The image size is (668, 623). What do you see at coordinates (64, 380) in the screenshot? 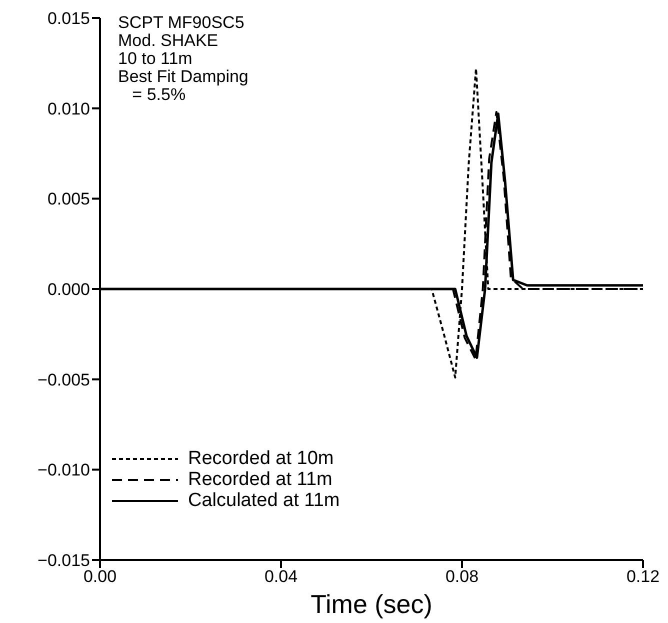
I see `y-tick-label: −0.005` at bounding box center [64, 380].